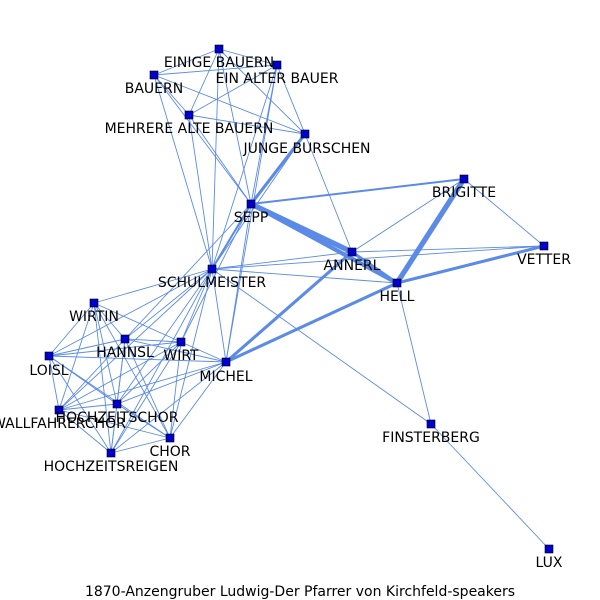  What do you see at coordinates (215, 70) in the screenshot?
I see `edge-ein-alter-bauer-bauern` at bounding box center [215, 70].